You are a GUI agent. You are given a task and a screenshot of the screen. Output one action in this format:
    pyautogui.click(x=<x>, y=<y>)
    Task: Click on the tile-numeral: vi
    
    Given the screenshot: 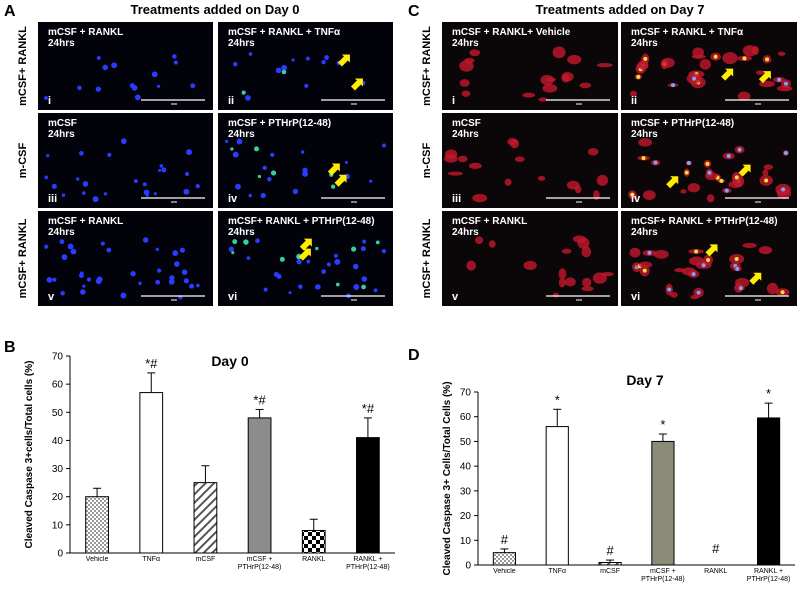 What is the action you would take?
    pyautogui.click(x=232, y=297)
    